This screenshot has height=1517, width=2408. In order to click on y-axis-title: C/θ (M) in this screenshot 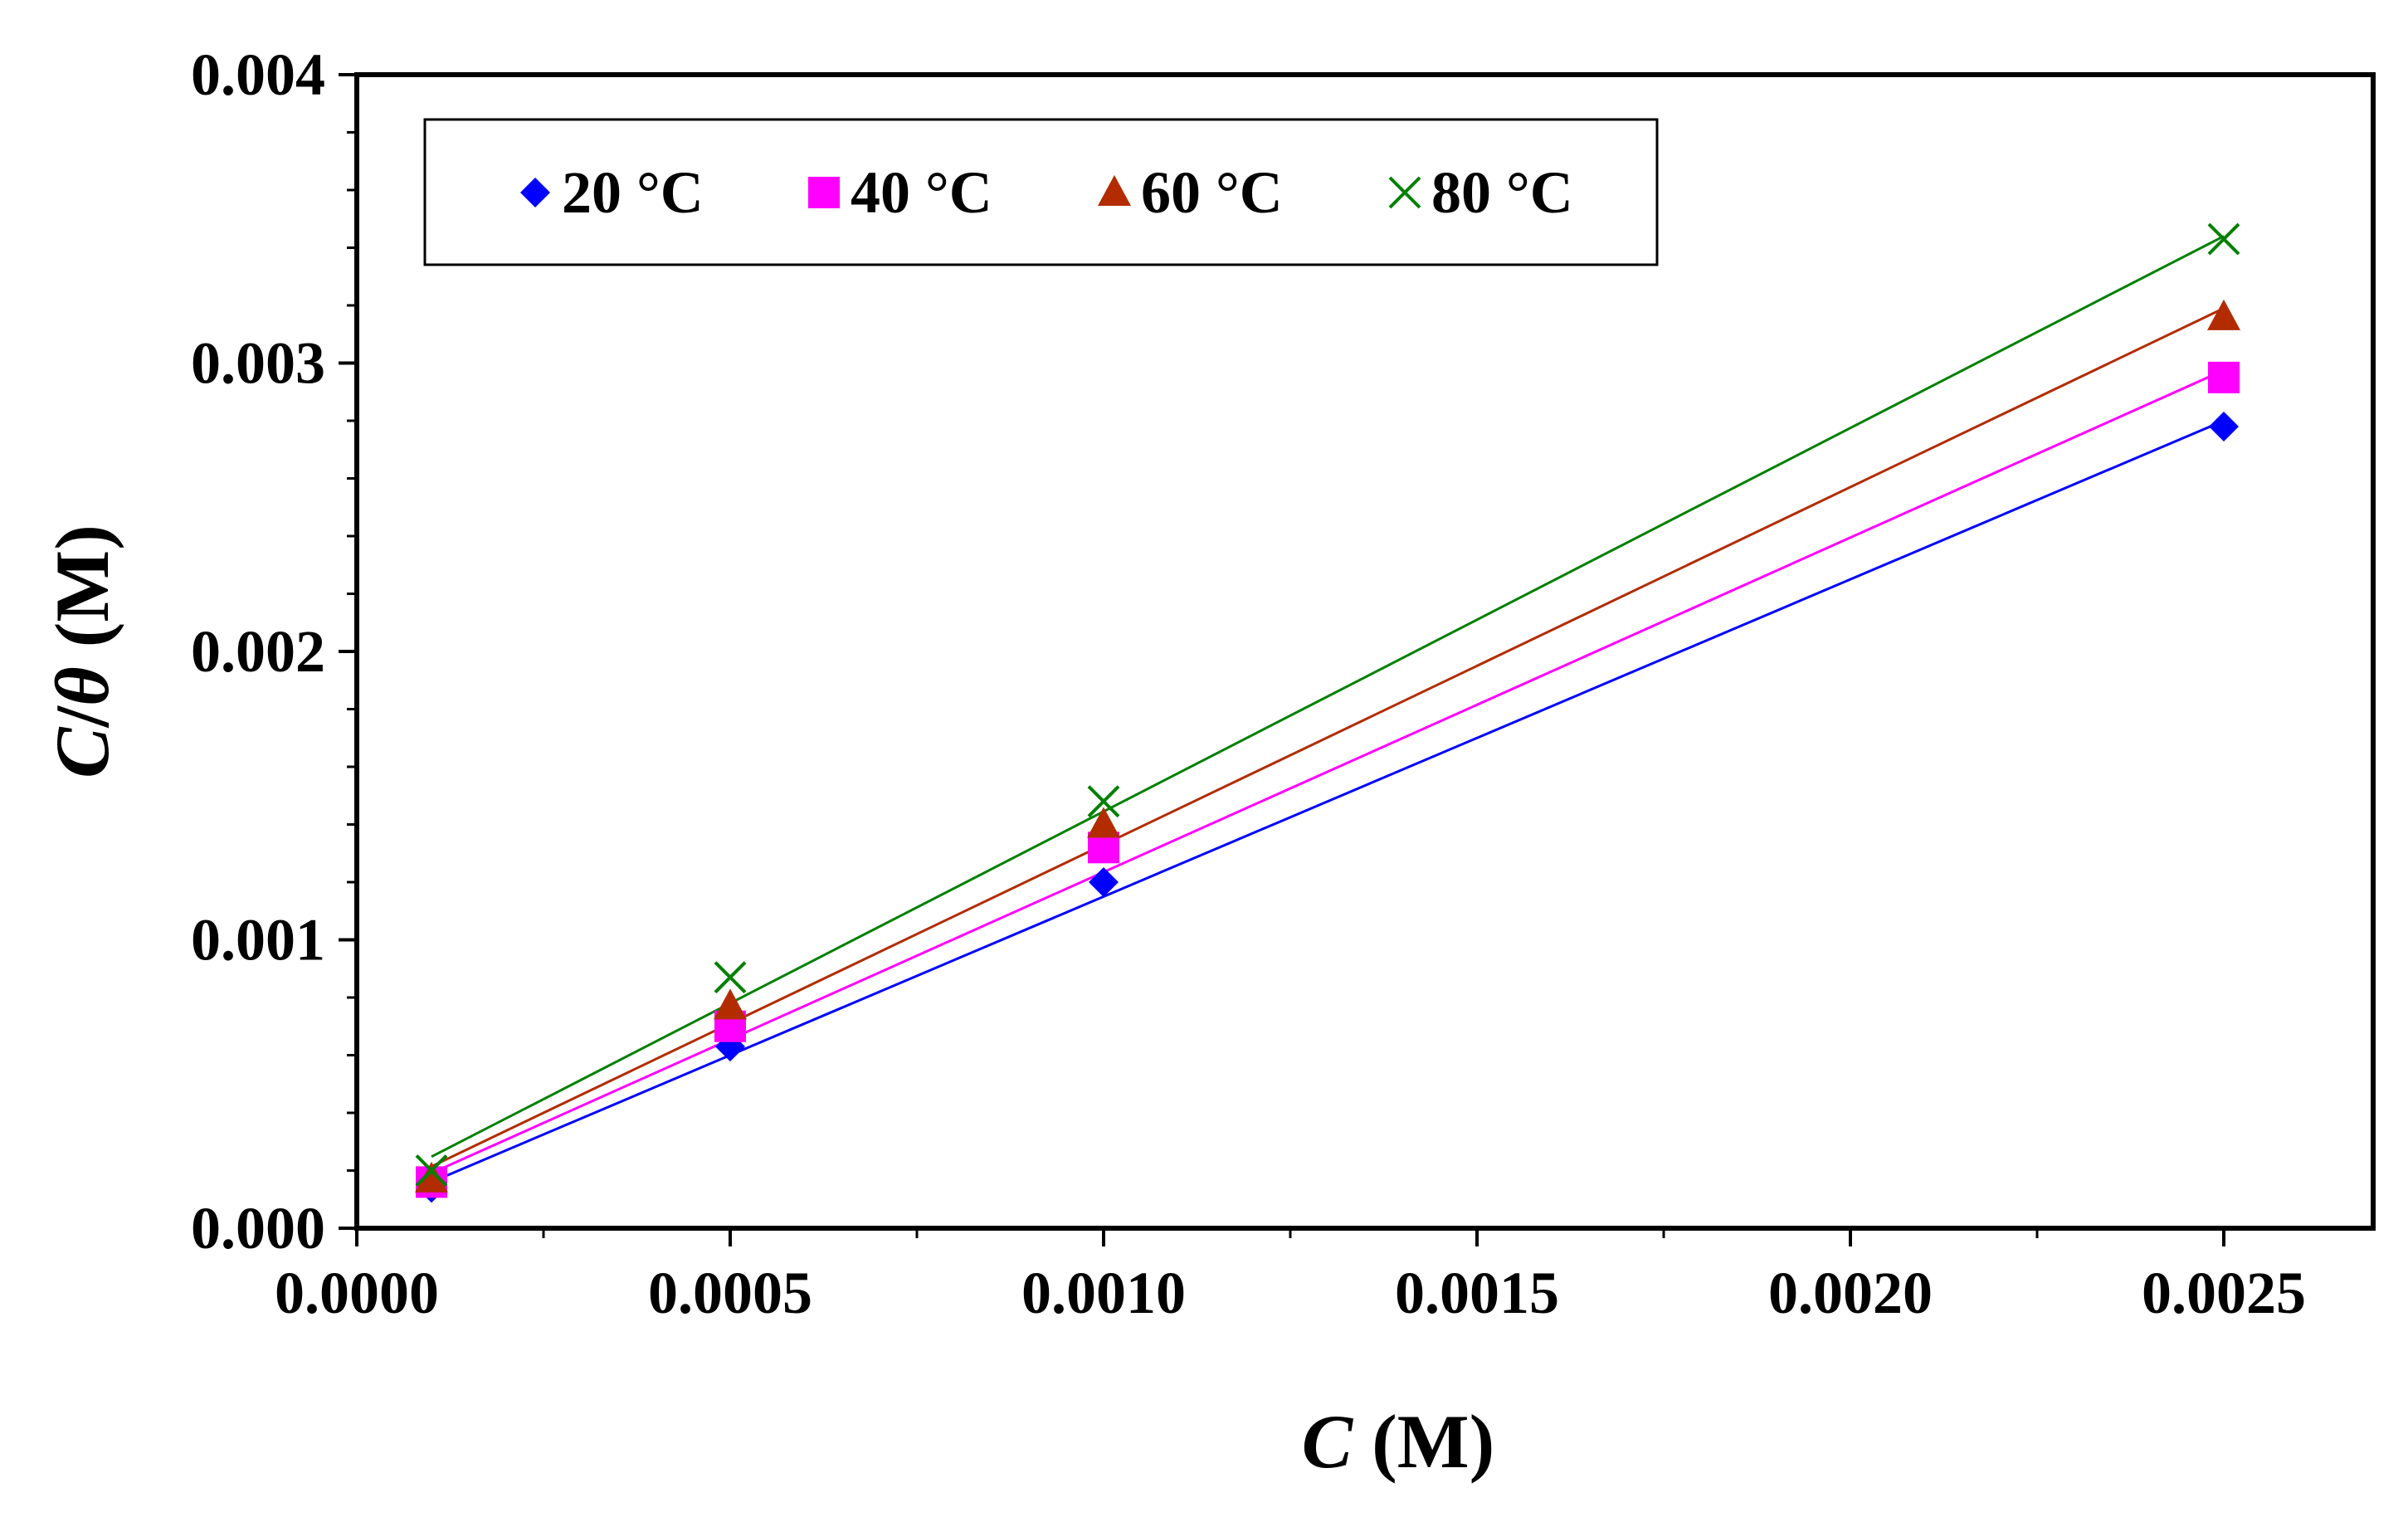, I will do `click(82, 651)`.